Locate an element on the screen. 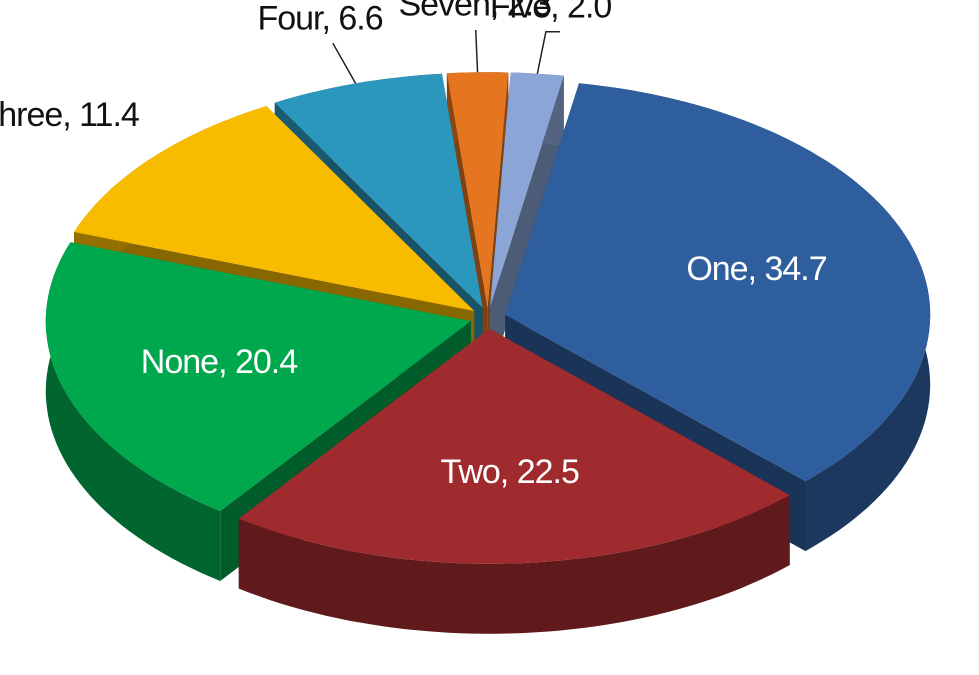 This screenshot has height=675, width=979. label-category: Two is located at coordinates (469, 472).